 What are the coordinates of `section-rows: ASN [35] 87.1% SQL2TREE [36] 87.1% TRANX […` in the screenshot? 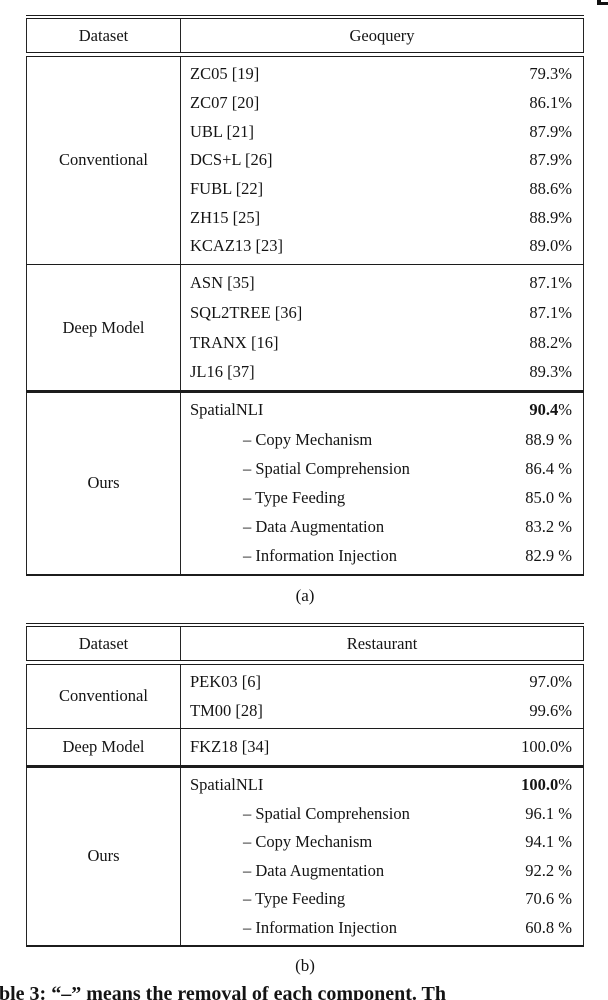 It's located at (382, 327).